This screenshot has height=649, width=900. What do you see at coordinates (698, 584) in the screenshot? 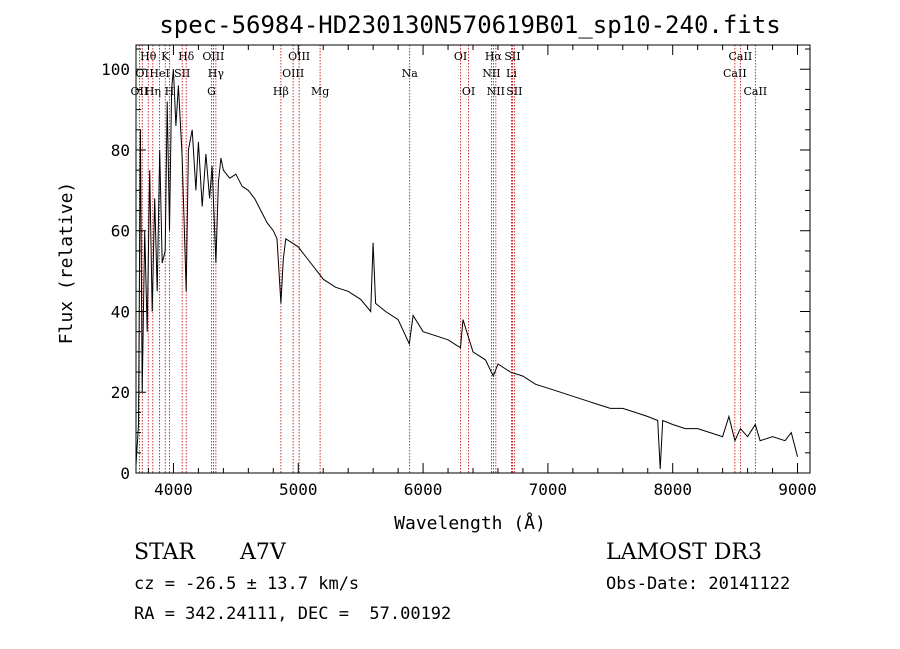
I see `obs-date: Obs-Date: 20141122` at bounding box center [698, 584].